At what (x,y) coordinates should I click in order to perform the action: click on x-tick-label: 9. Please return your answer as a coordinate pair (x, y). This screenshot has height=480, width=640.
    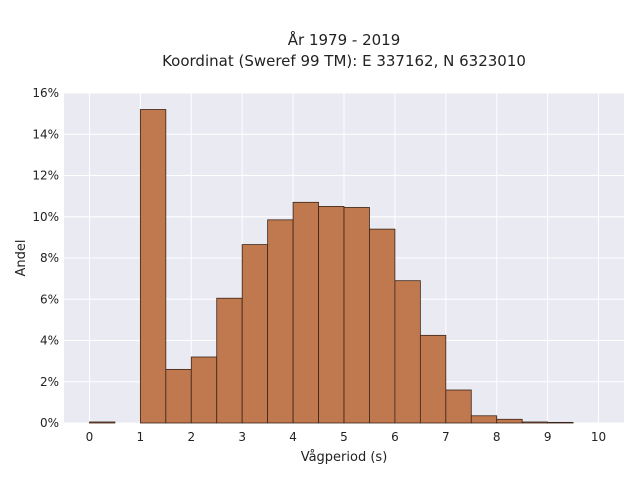
    Looking at the image, I should click on (548, 437).